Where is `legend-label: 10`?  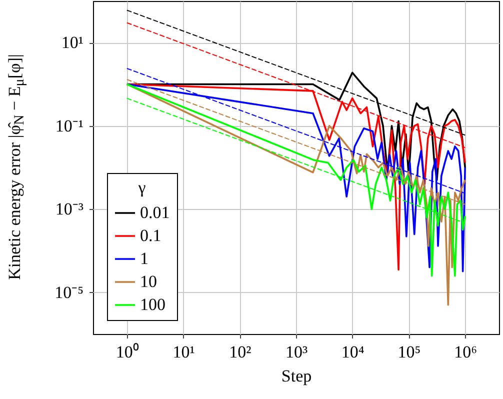
legend-label: 10 is located at coordinates (148, 281).